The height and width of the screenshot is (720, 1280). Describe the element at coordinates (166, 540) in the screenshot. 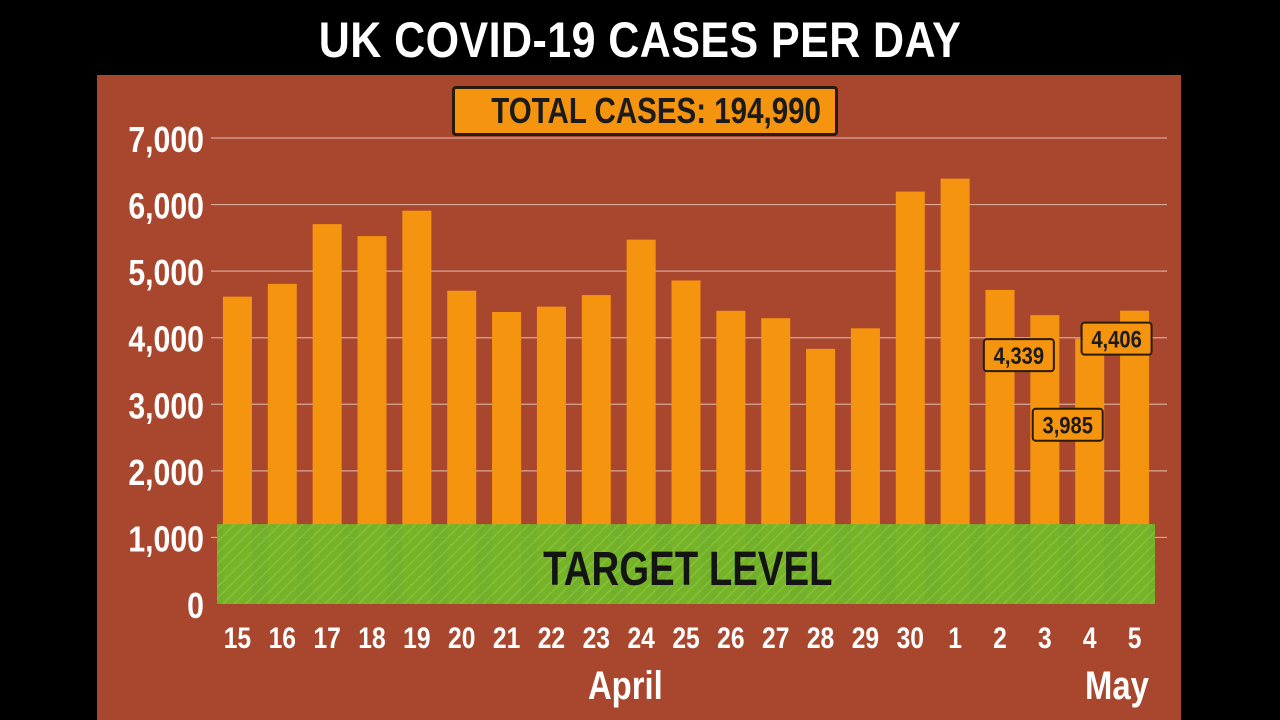

I see `y-tick-label: 1,000` at that location.